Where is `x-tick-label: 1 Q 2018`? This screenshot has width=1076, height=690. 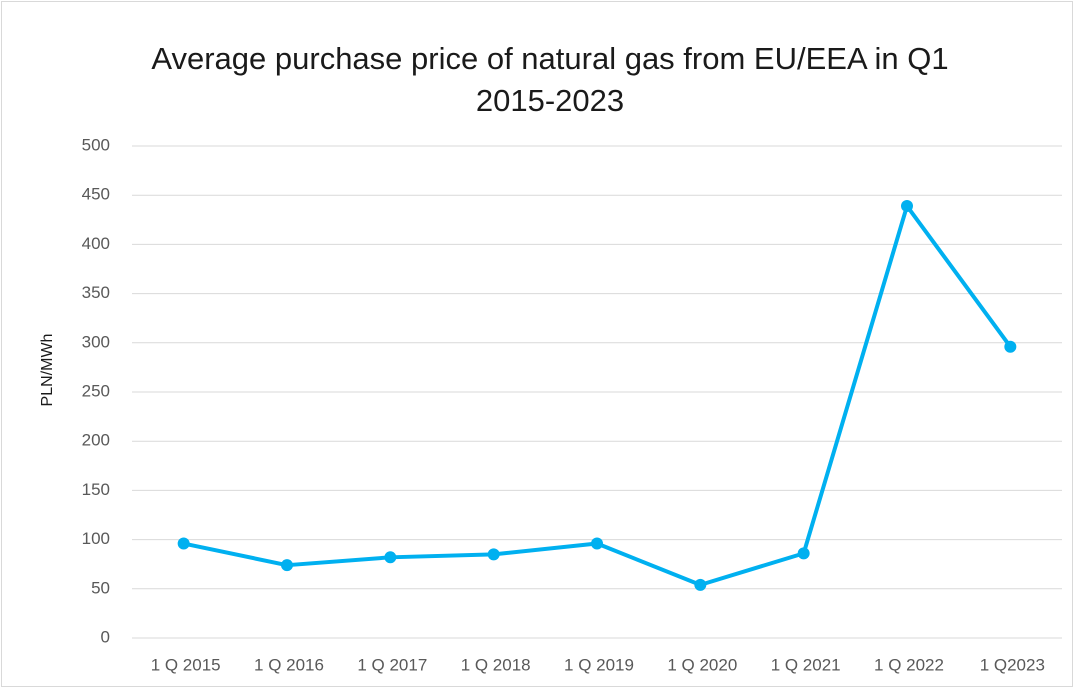
x-tick-label: 1 Q 2018 is located at coordinates (496, 664).